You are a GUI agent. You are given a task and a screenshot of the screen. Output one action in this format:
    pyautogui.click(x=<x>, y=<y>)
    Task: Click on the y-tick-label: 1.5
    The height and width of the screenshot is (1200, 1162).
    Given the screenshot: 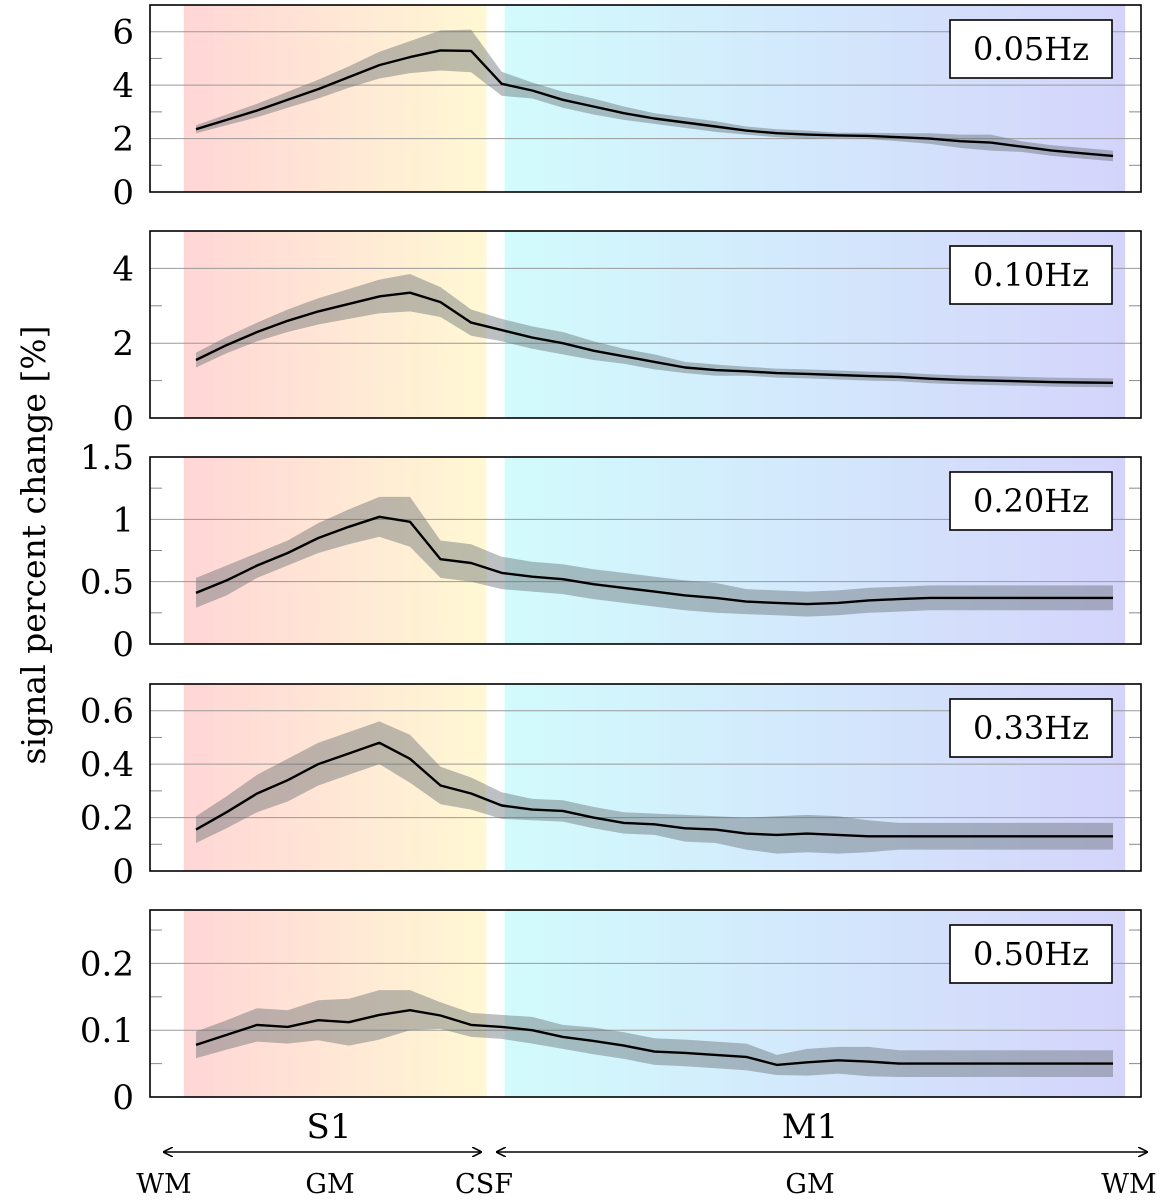 What is the action you would take?
    pyautogui.click(x=107, y=458)
    